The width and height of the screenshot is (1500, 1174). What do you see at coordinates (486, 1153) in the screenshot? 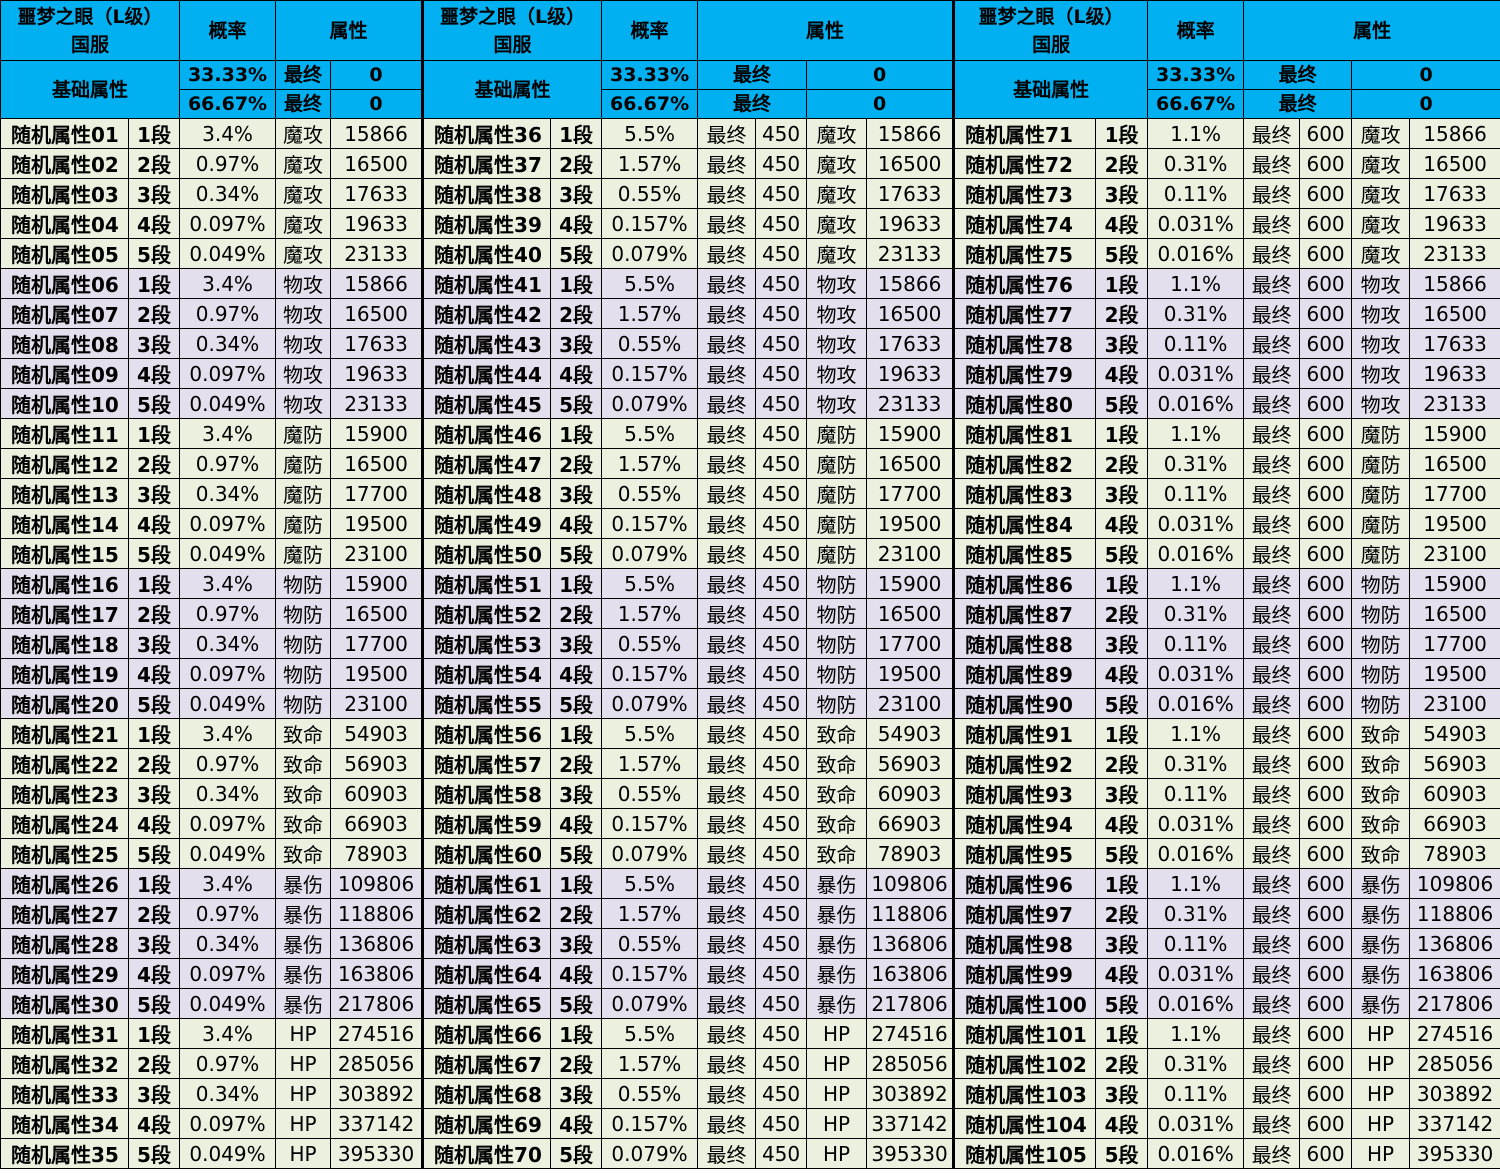
I see `attr-name: 随机属性70` at bounding box center [486, 1153].